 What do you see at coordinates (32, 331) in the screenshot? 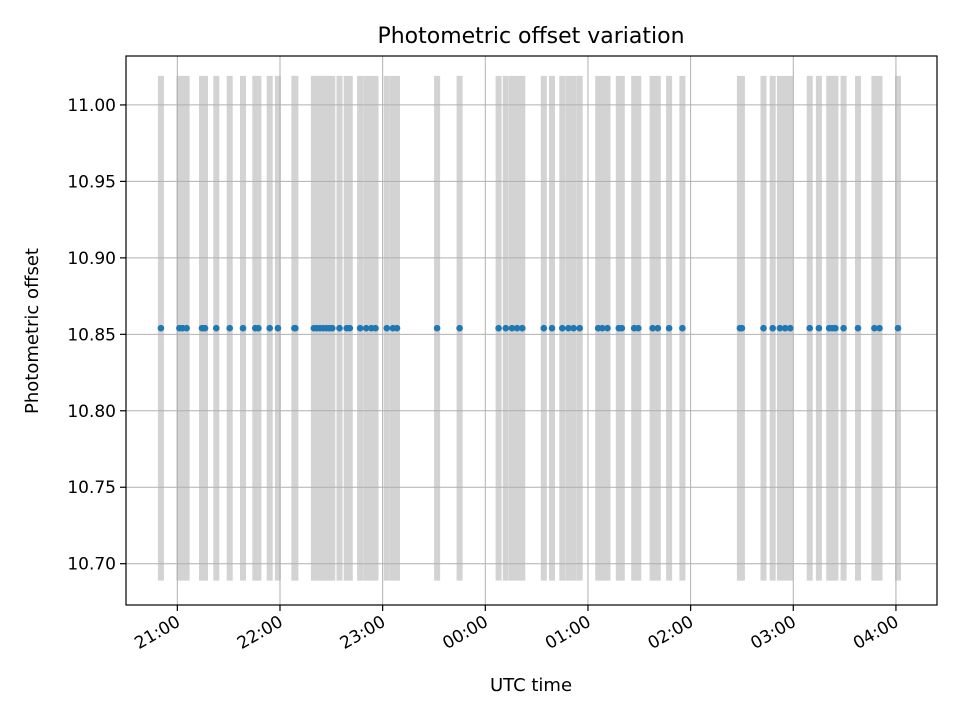
I see `y-axis-label: Photometric offset` at bounding box center [32, 331].